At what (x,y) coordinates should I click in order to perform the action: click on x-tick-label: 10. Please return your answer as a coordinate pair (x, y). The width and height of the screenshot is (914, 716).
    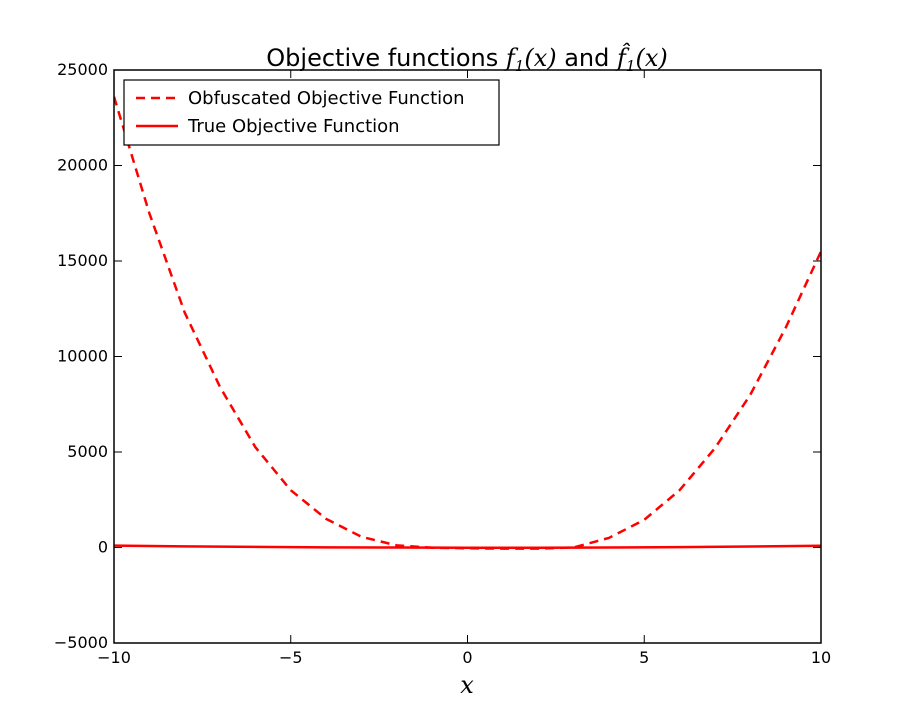
    Looking at the image, I should click on (821, 657).